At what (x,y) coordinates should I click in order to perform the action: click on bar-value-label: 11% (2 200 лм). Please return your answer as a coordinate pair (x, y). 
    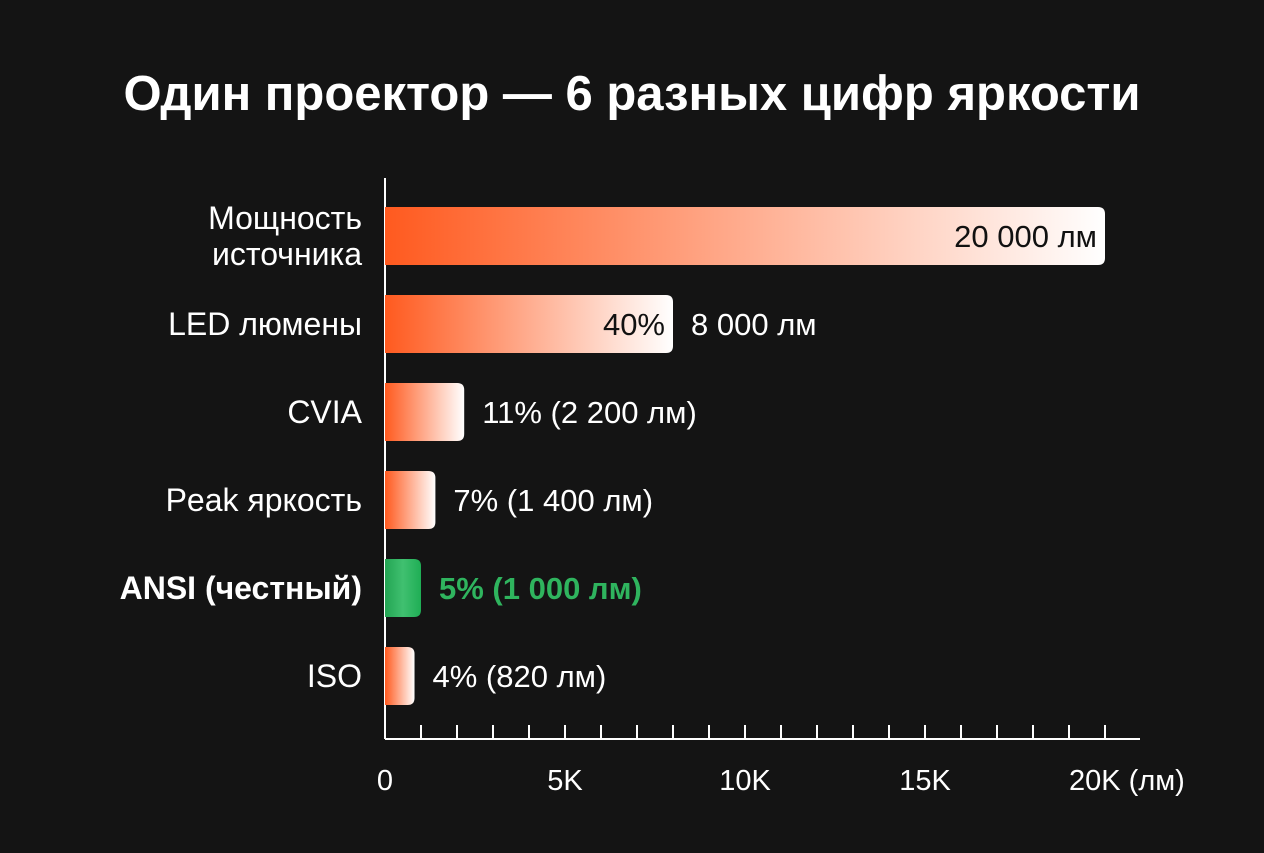
    Looking at the image, I should click on (589, 412).